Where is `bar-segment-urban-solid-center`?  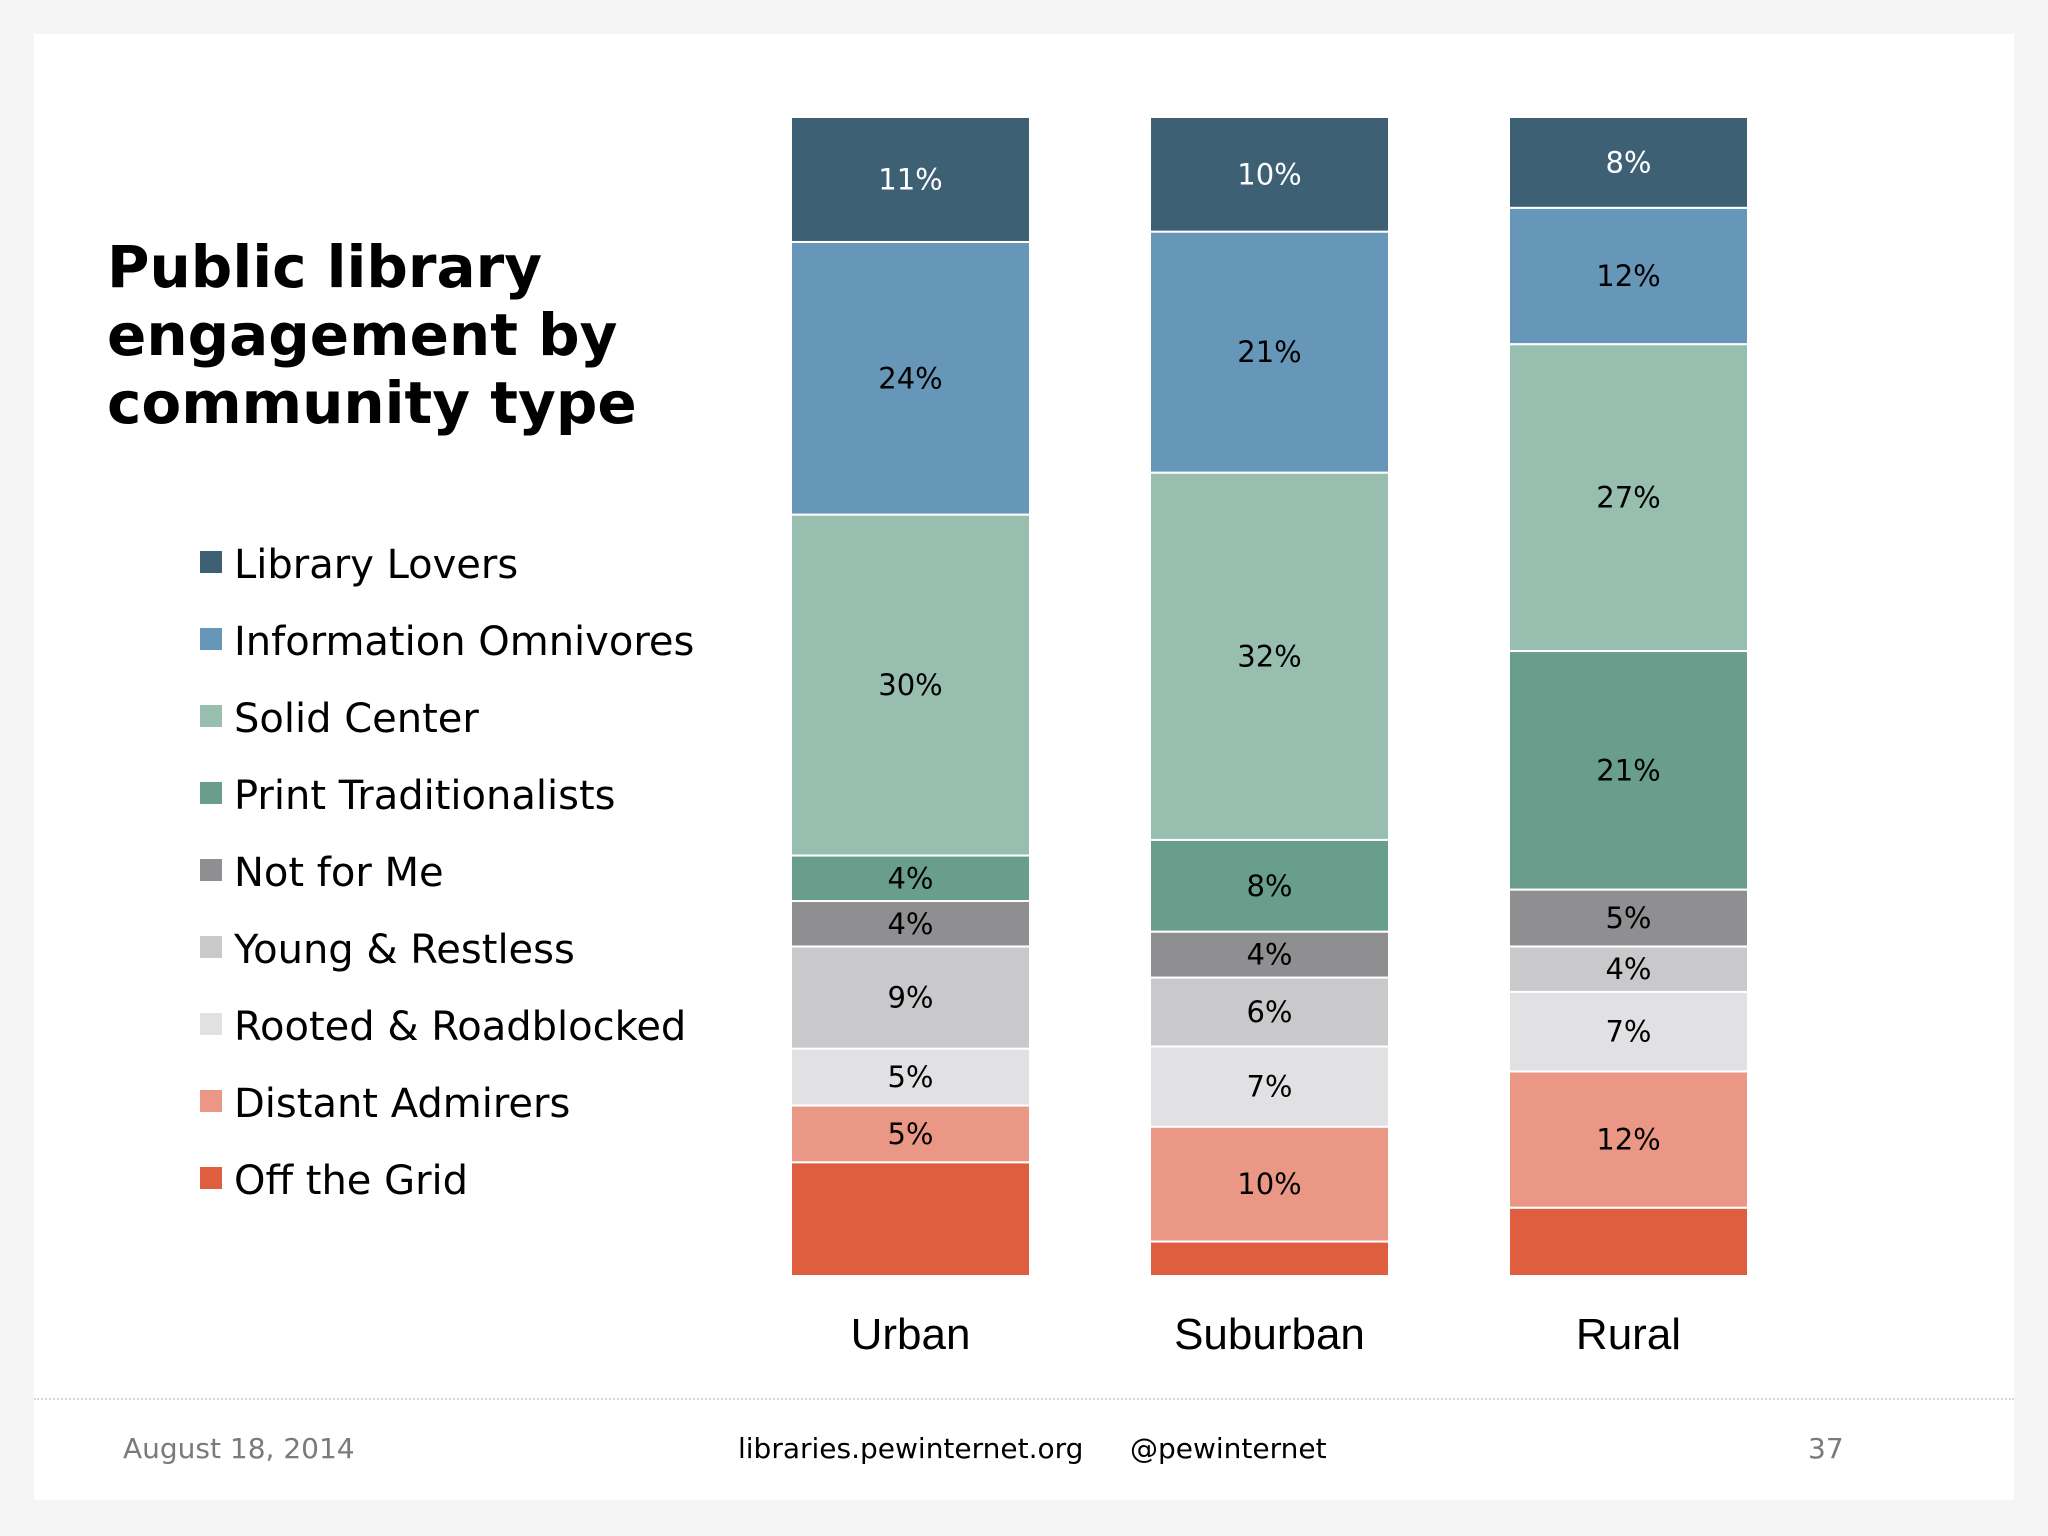
bar-segment-urban-solid-center is located at coordinates (910, 685).